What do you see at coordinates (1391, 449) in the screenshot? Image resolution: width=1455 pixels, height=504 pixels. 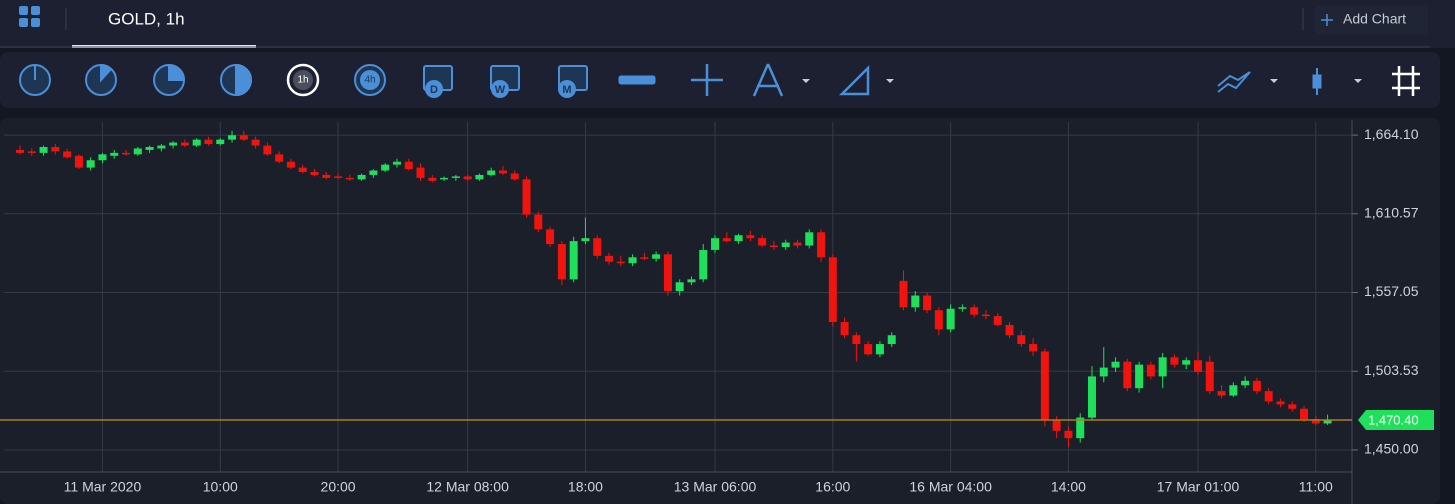 I see `y-tick-label: 1,450.00` at bounding box center [1391, 449].